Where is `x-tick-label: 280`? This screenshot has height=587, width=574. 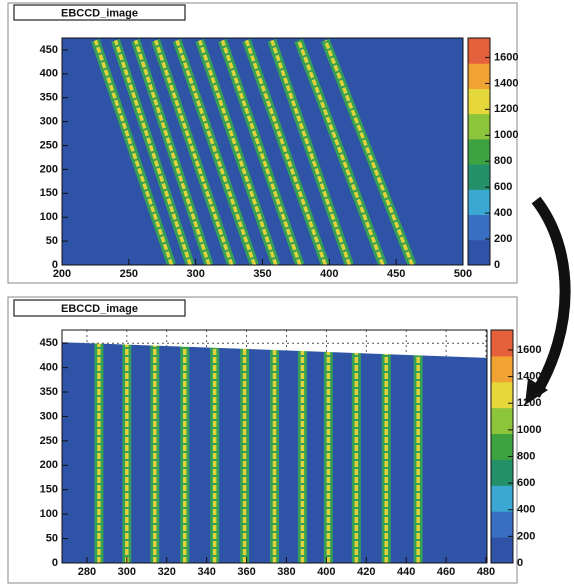 x-tick-label: 280 is located at coordinates (87, 572).